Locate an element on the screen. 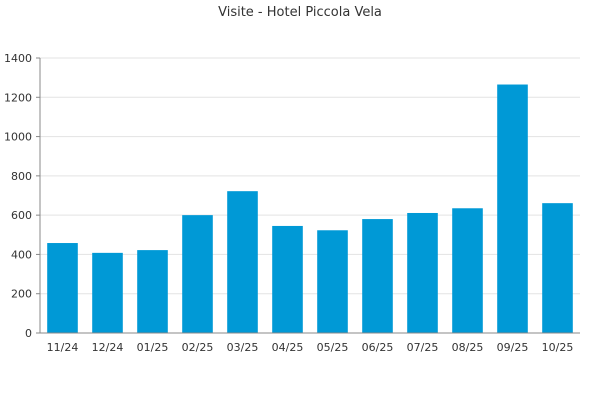  y-tick-labels: 0 200 400 600 800 1000 1200 1400 is located at coordinates (18, 196).